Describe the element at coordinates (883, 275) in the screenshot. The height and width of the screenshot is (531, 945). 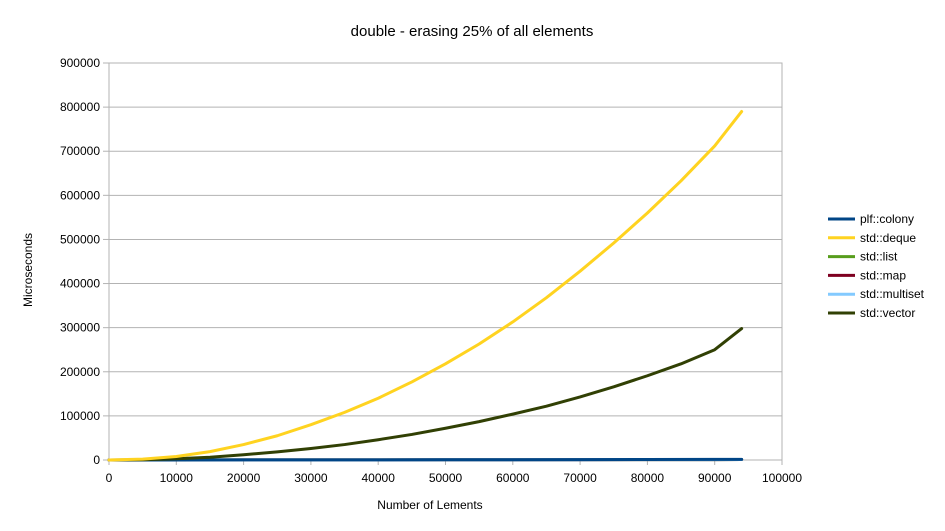
I see `legend-entry: std::map` at that location.